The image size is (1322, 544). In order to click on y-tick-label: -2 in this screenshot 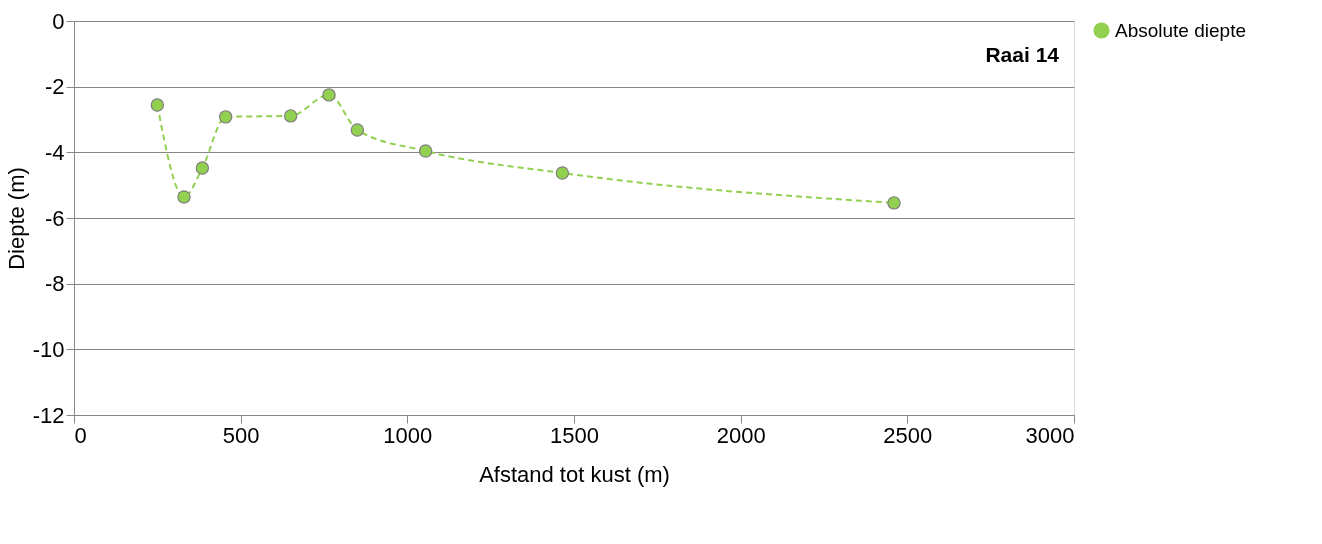, I will do `click(54, 87)`.